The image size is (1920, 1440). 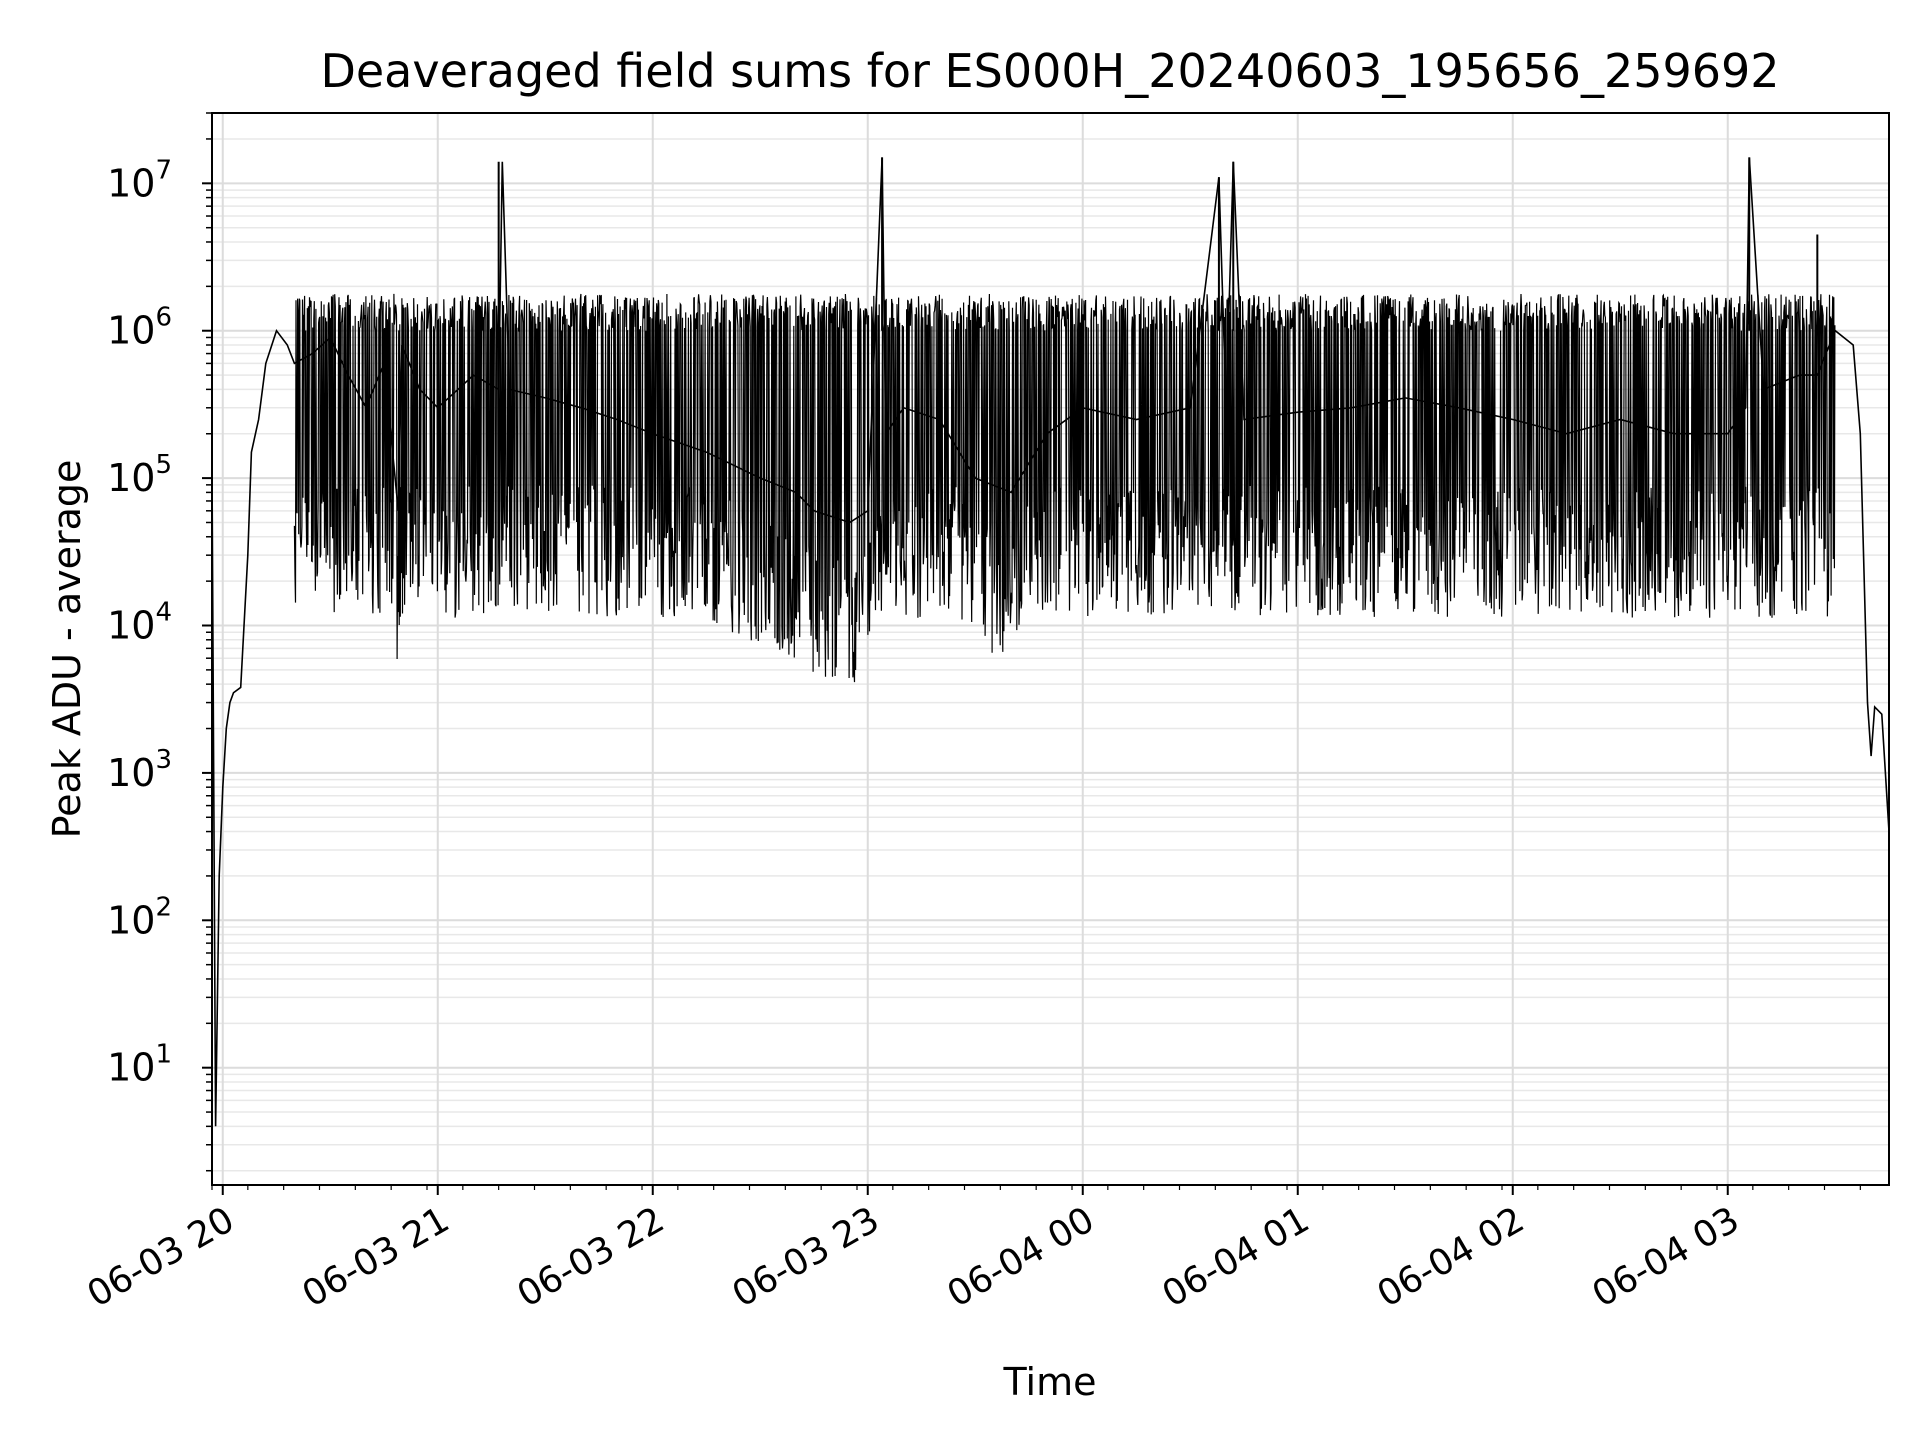 What do you see at coordinates (139, 475) in the screenshot?
I see `y-tick-label: 10⁵` at bounding box center [139, 475].